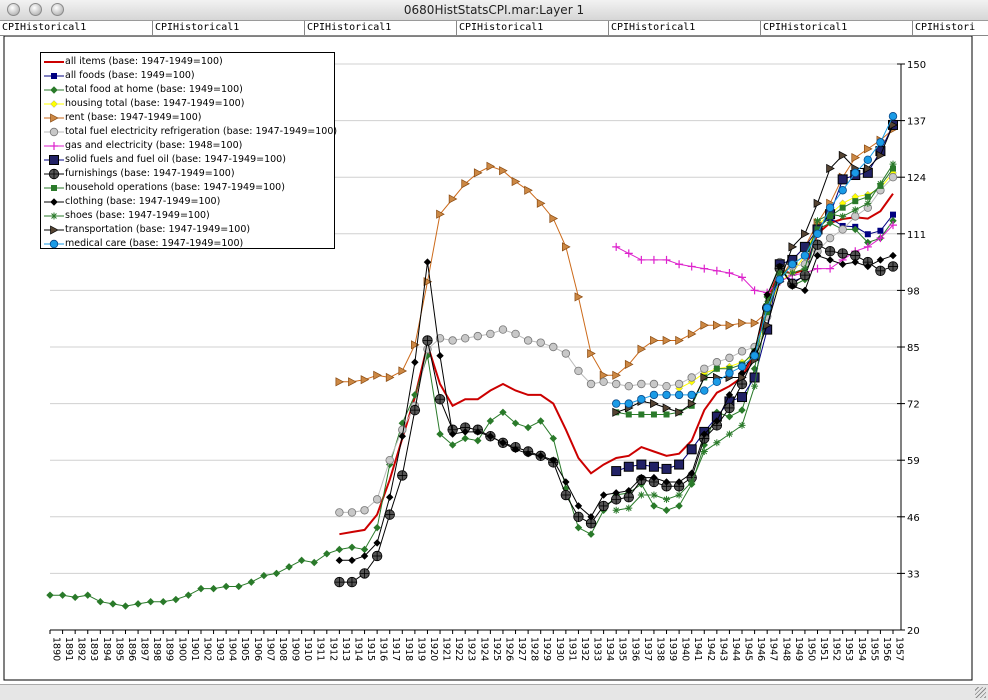  Describe the element at coordinates (57, 9) in the screenshot. I see `zoom-window-icon` at that location.